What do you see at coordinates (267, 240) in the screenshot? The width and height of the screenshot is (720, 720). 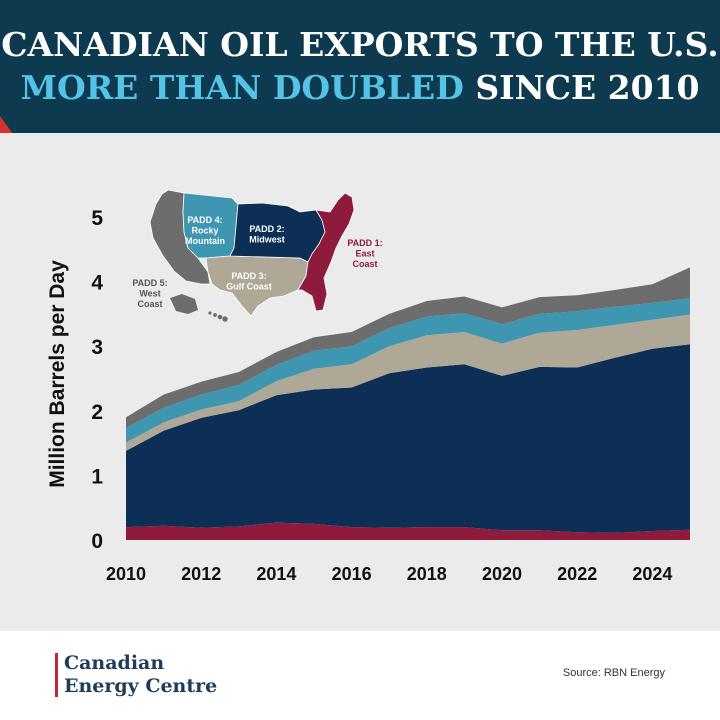 I see `map-label-line: Midwest` at bounding box center [267, 240].